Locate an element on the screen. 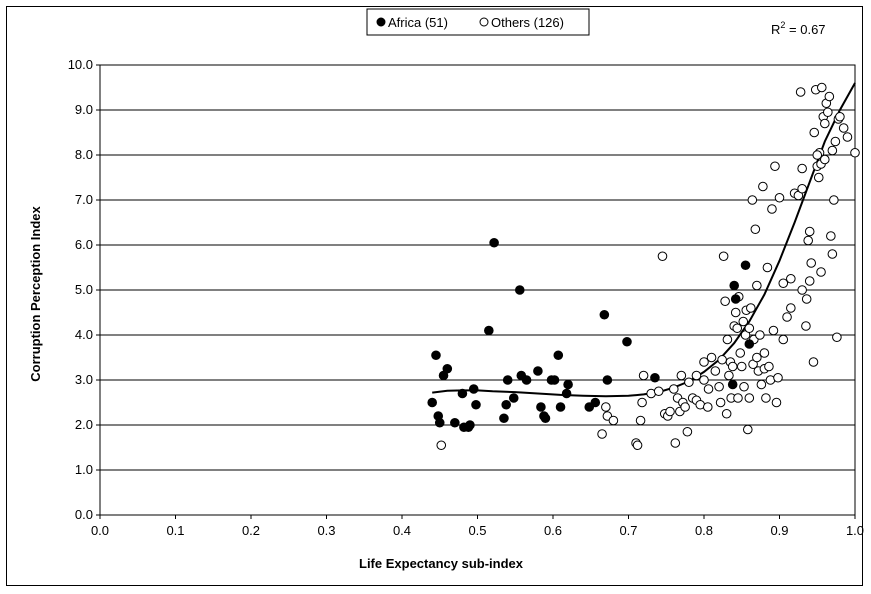 This screenshot has width=871, height=594. y-tick-label: 6.0 is located at coordinates (84, 244).